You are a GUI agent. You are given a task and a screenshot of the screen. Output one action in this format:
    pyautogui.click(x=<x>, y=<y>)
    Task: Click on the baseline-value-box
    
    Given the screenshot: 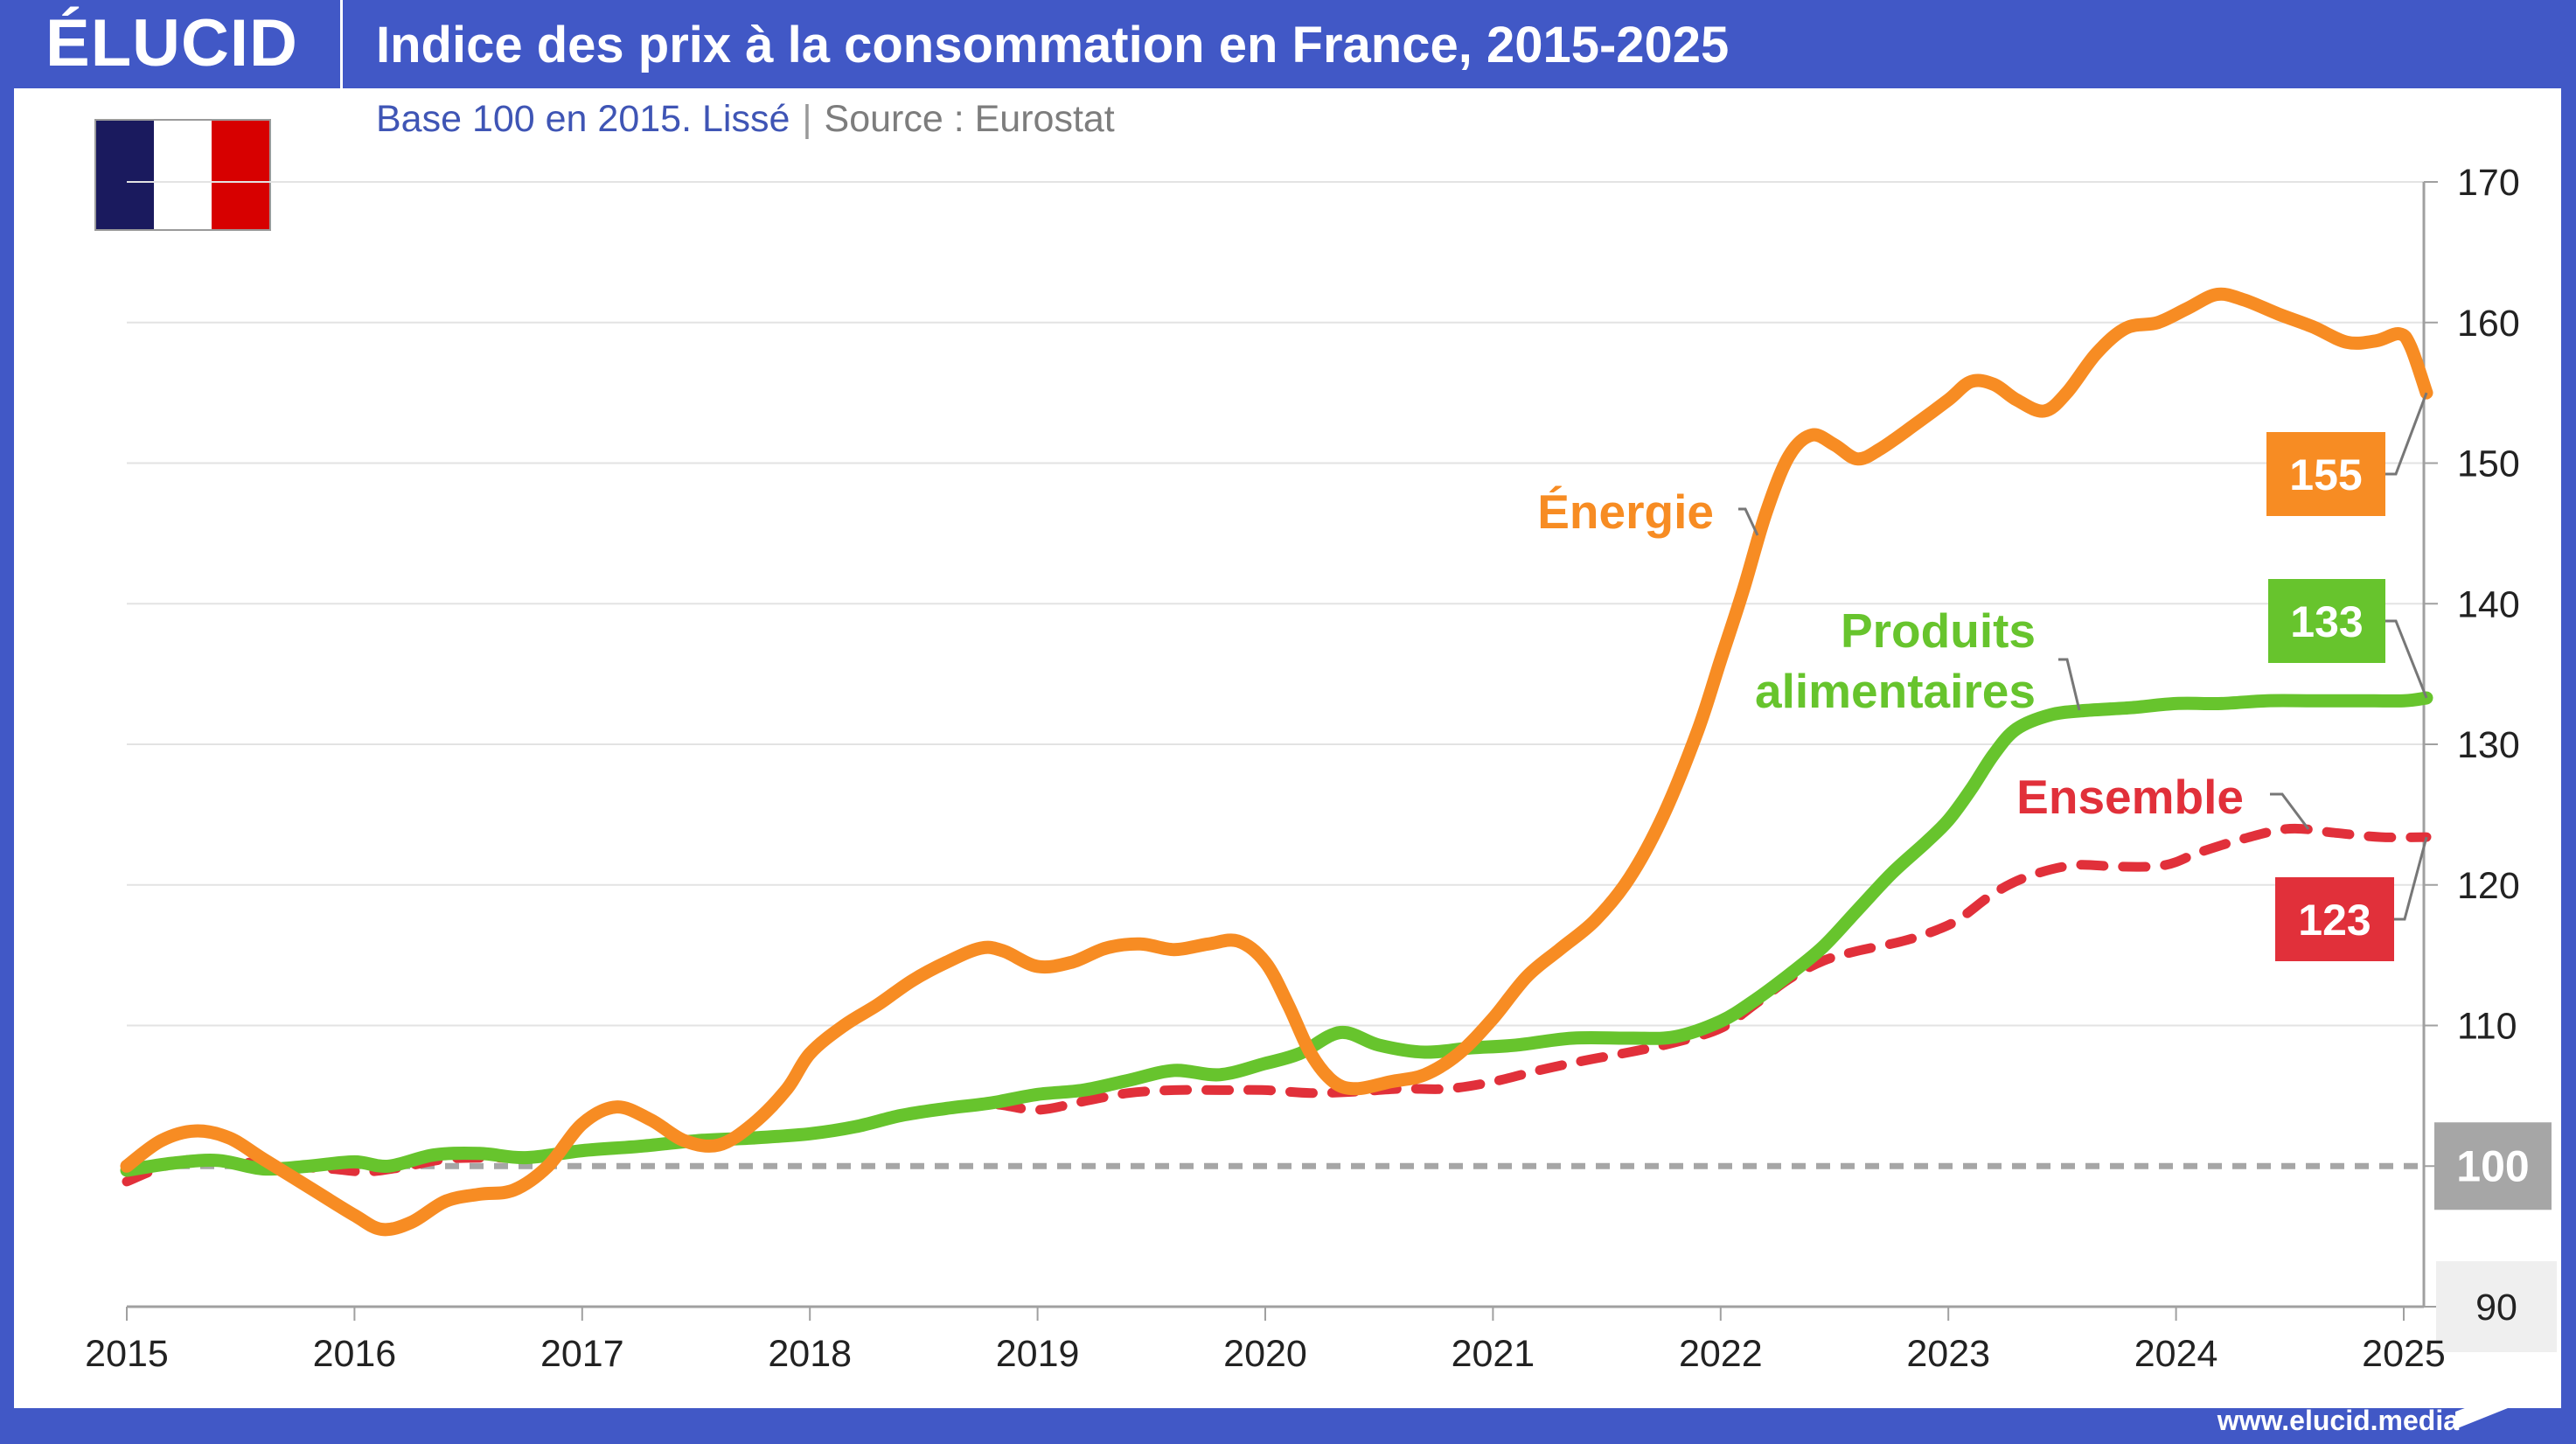 What is the action you would take?
    pyautogui.click(x=2493, y=1166)
    